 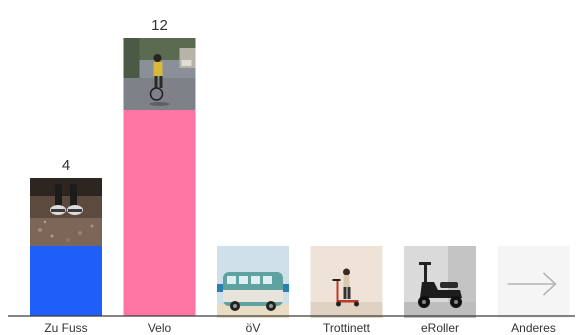 What do you see at coordinates (440, 328) in the screenshot?
I see `x-tick-label: eRoller` at bounding box center [440, 328].